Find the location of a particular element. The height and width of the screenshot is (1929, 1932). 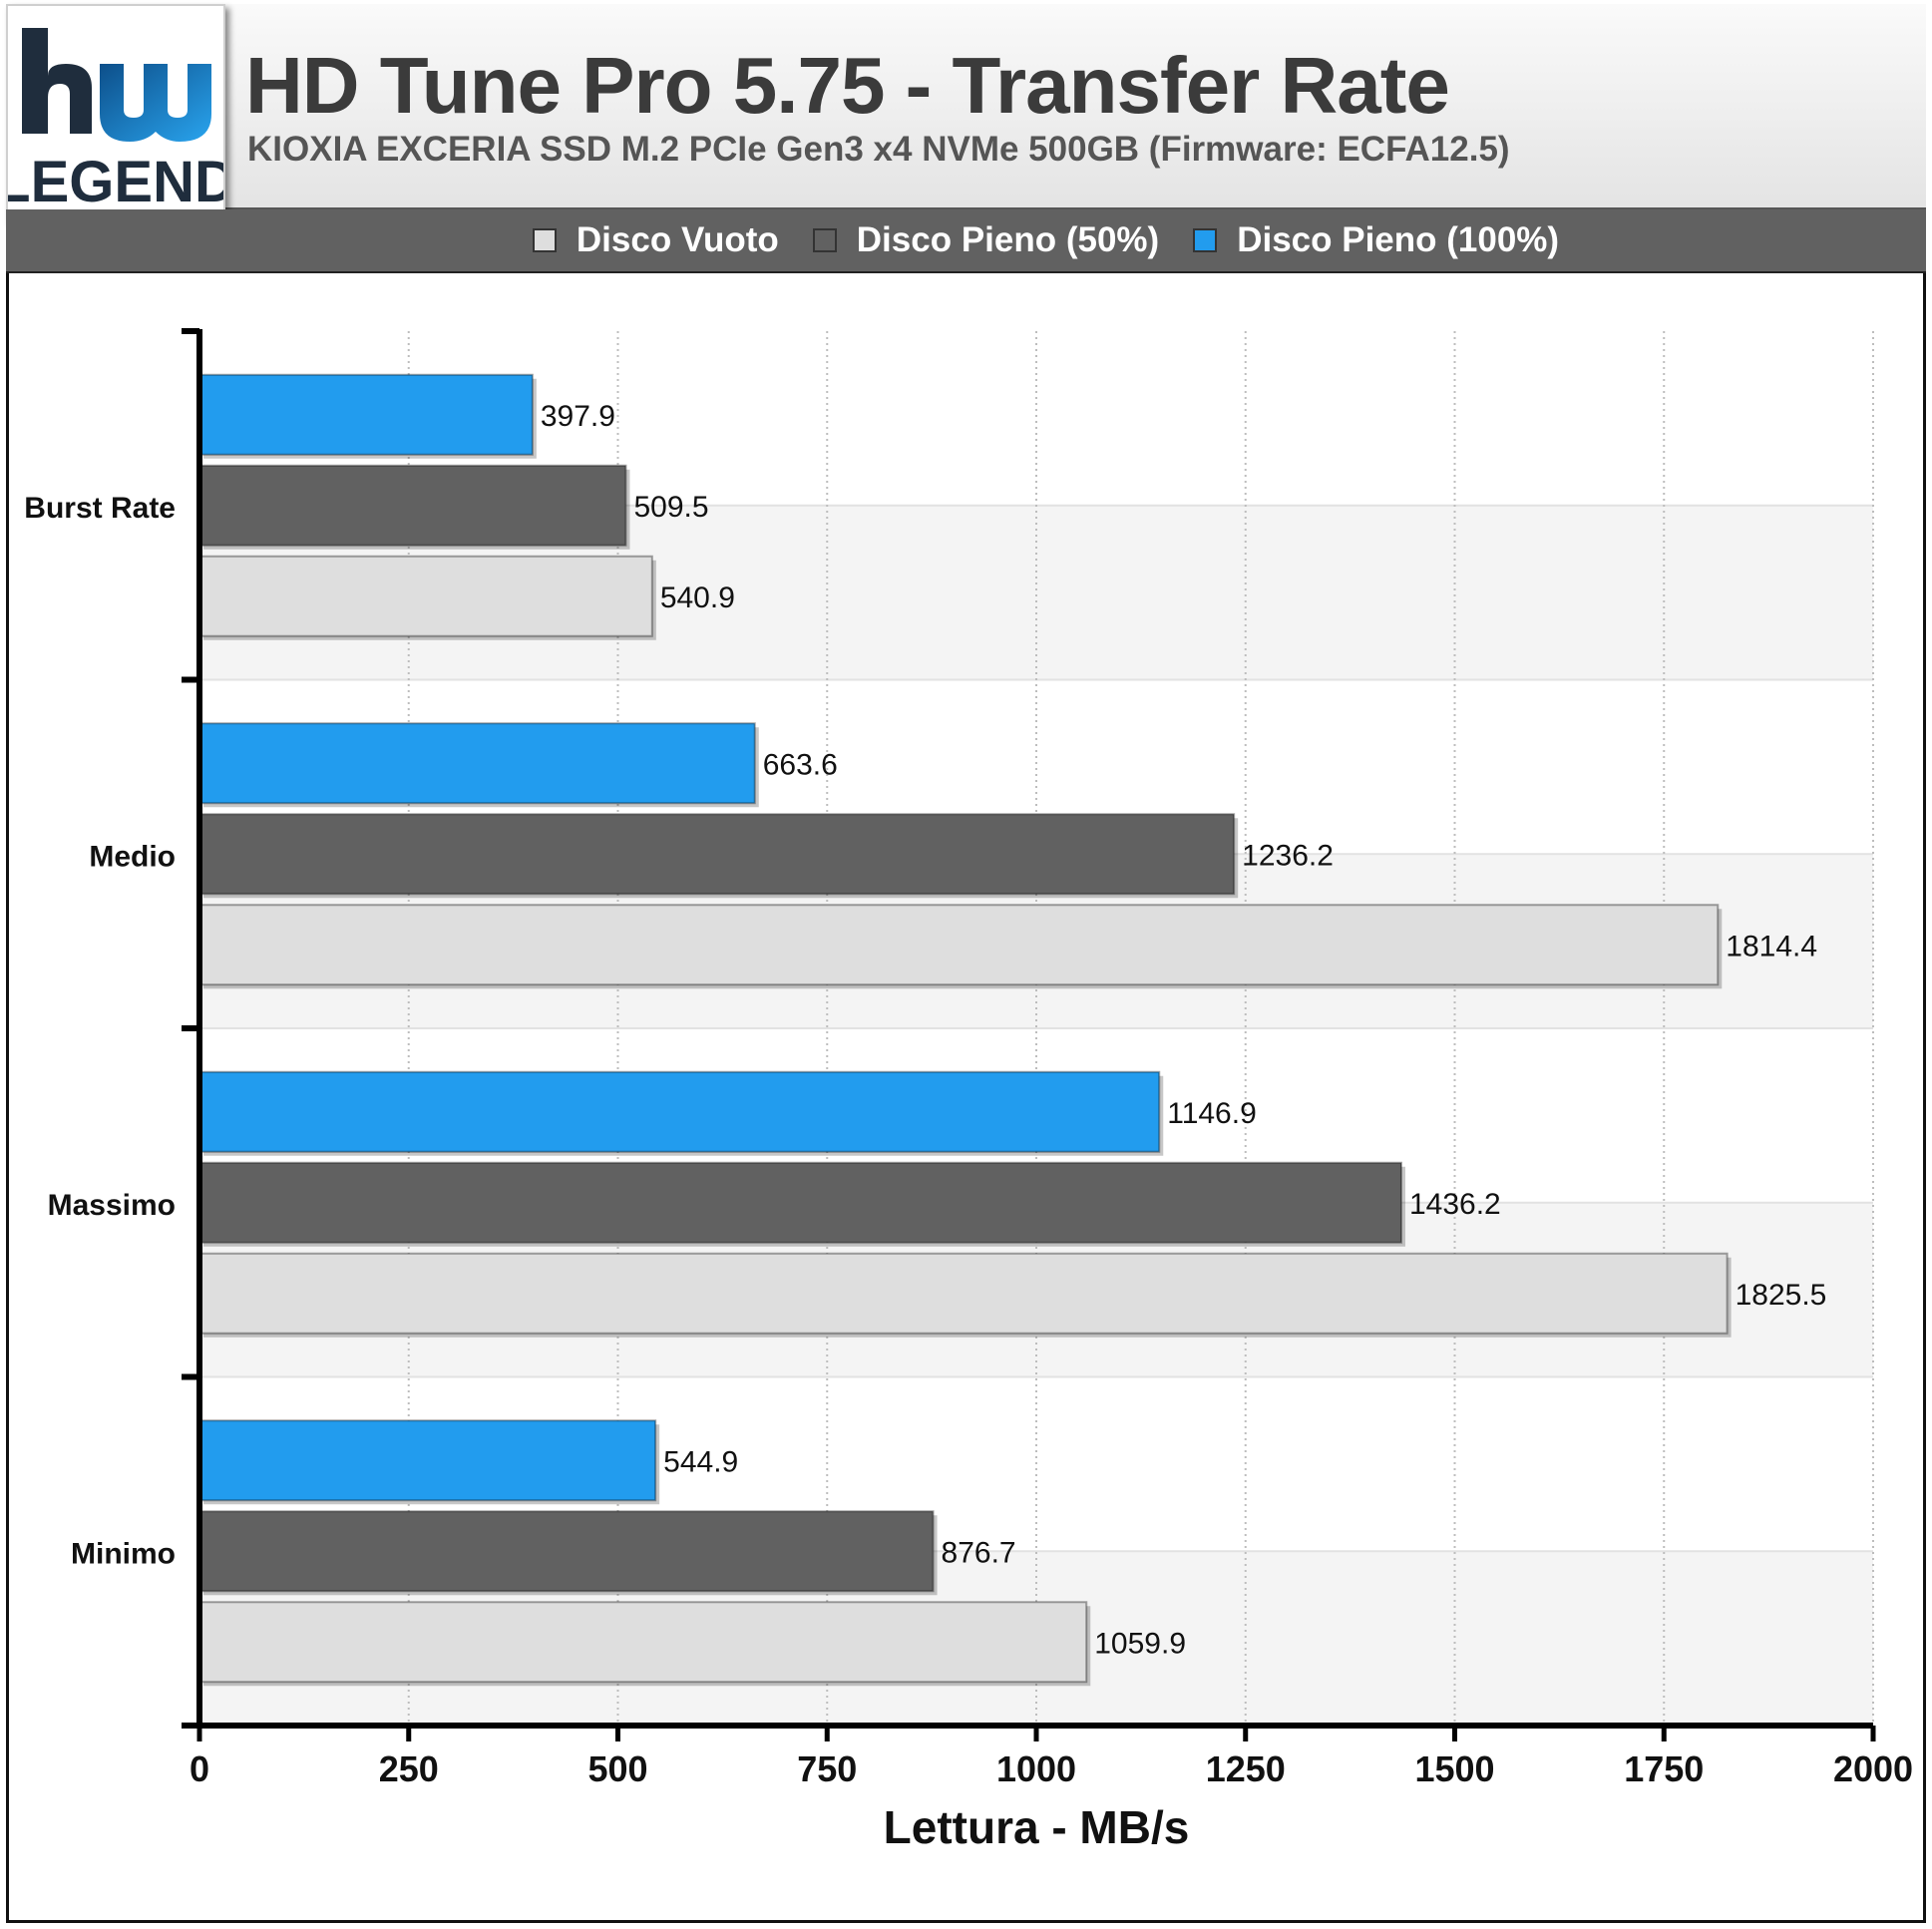

category-label: Burst Rate is located at coordinates (100, 508).